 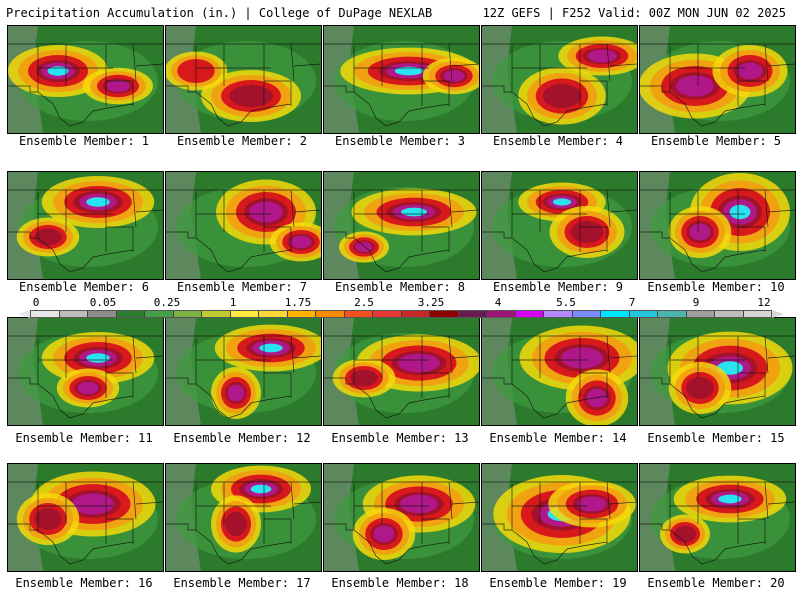 I want to click on member-label: Ensemble Member: 20, so click(x=716, y=583).